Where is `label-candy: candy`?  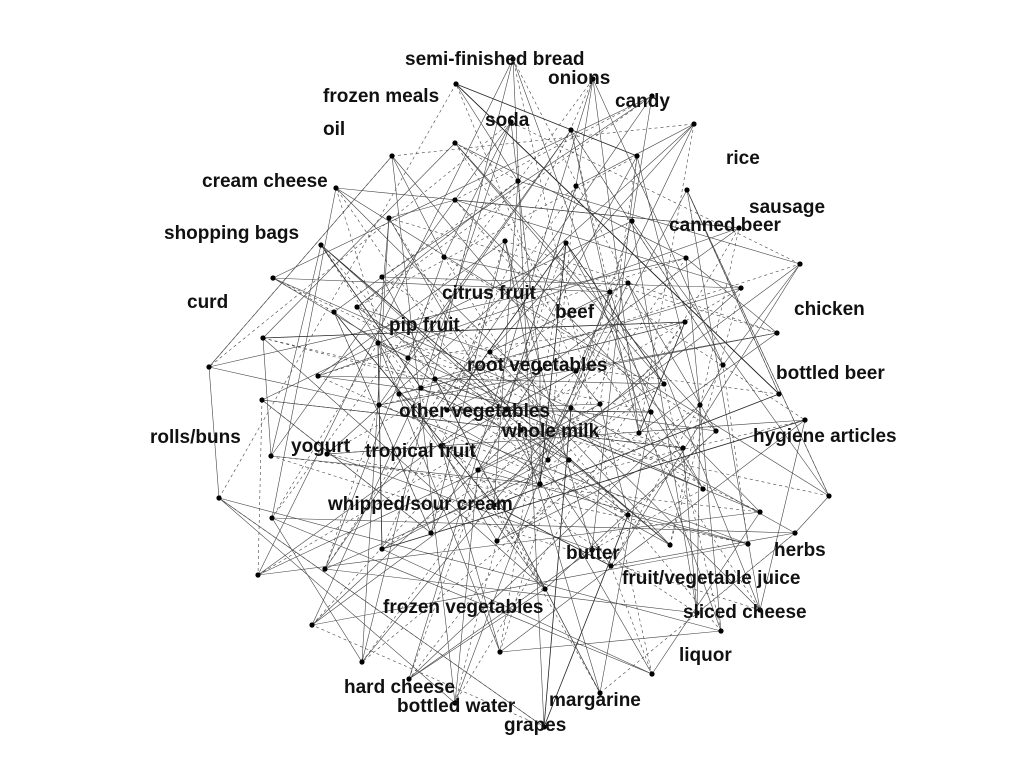
label-candy: candy is located at coordinates (642, 101).